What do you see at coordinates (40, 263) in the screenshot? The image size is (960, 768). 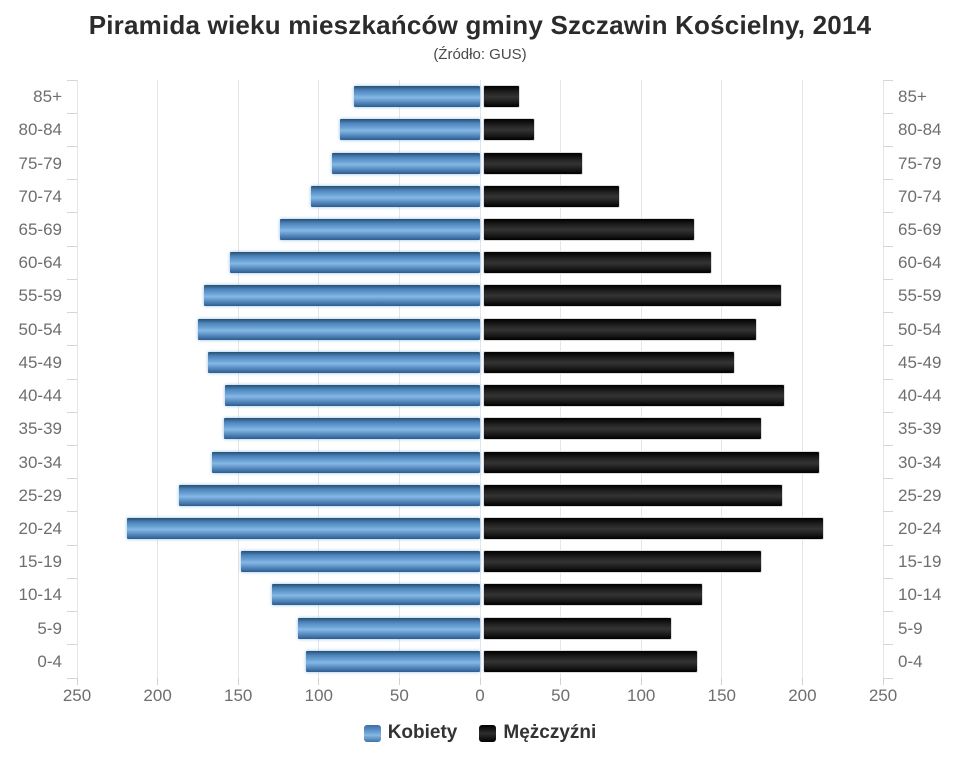 I see `age-label-left-60-64: 60-64` at bounding box center [40, 263].